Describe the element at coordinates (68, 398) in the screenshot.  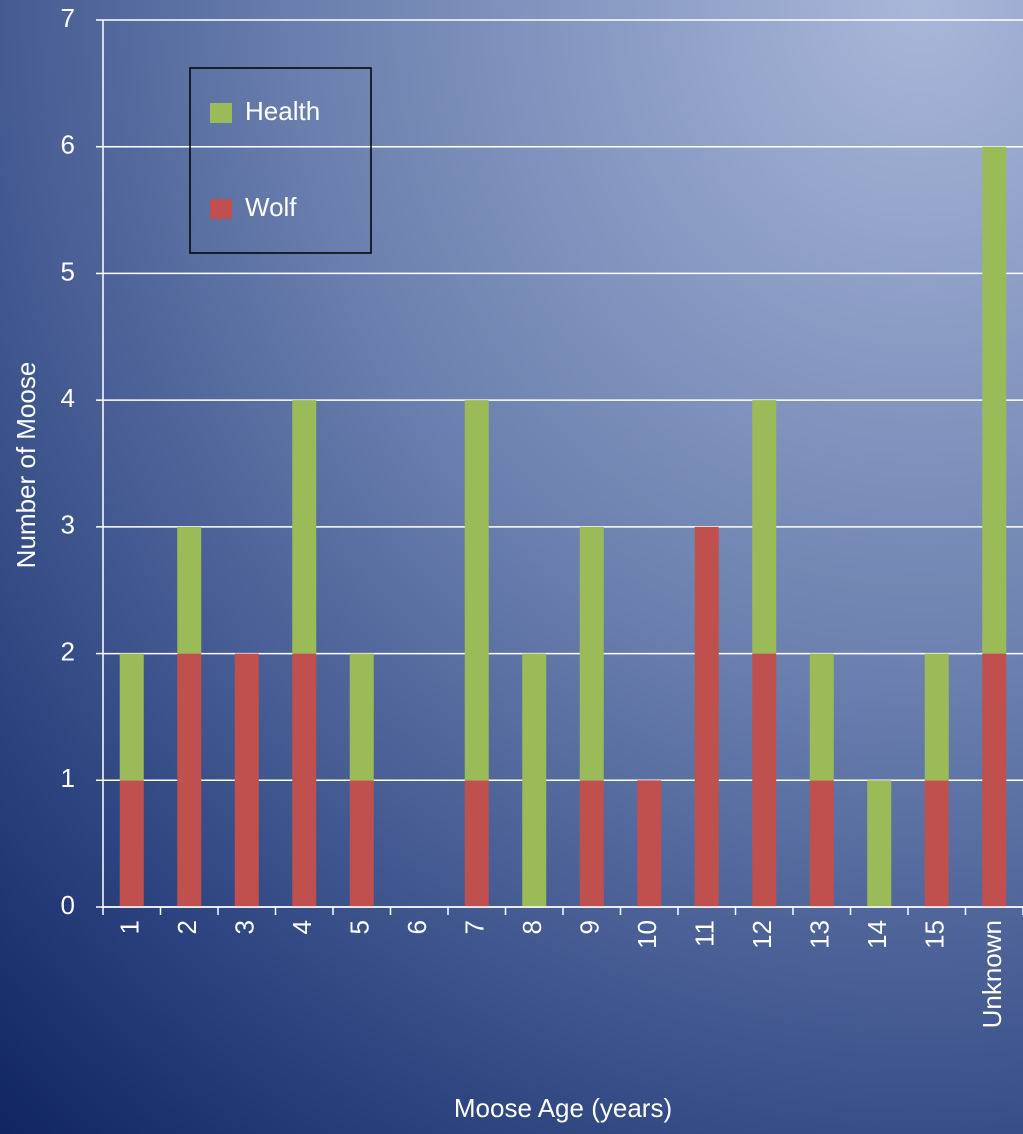
I see `y-tick-label: 4` at that location.